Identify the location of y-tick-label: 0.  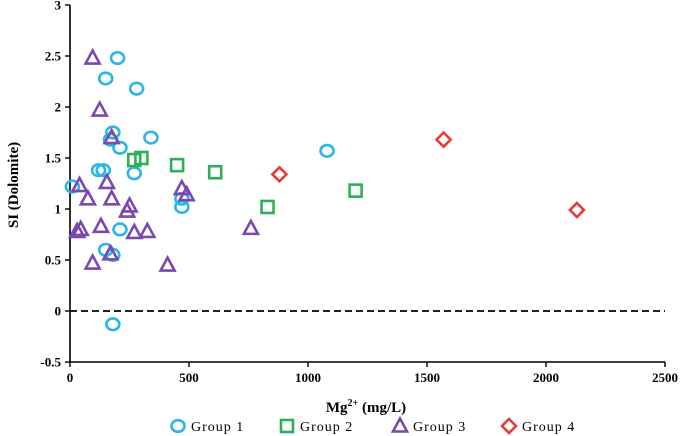
(58, 311).